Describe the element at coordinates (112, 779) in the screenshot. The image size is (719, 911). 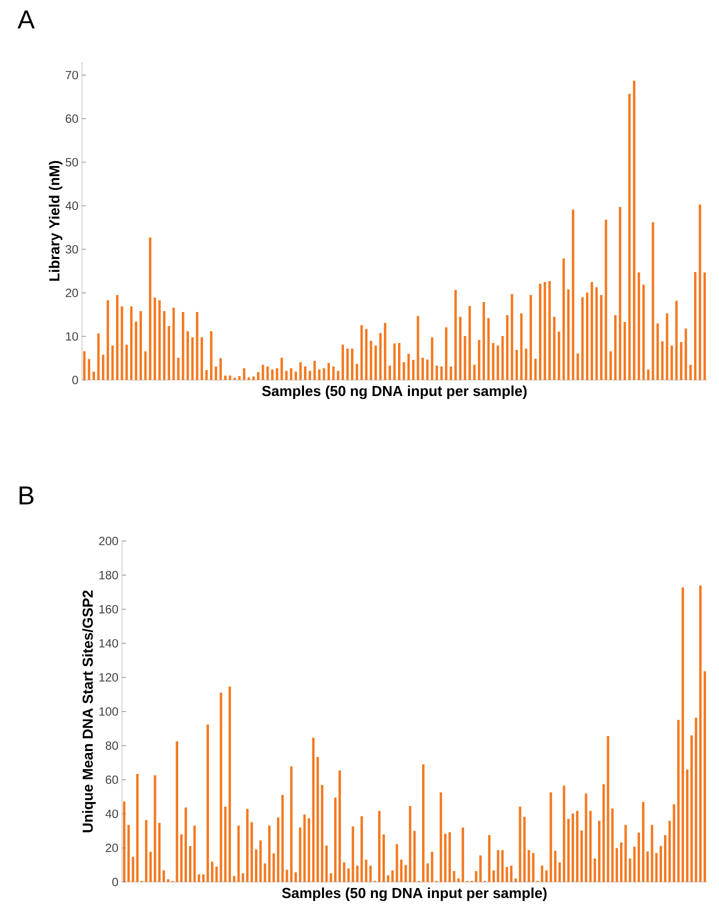
I see `y-tick-label: 60` at that location.